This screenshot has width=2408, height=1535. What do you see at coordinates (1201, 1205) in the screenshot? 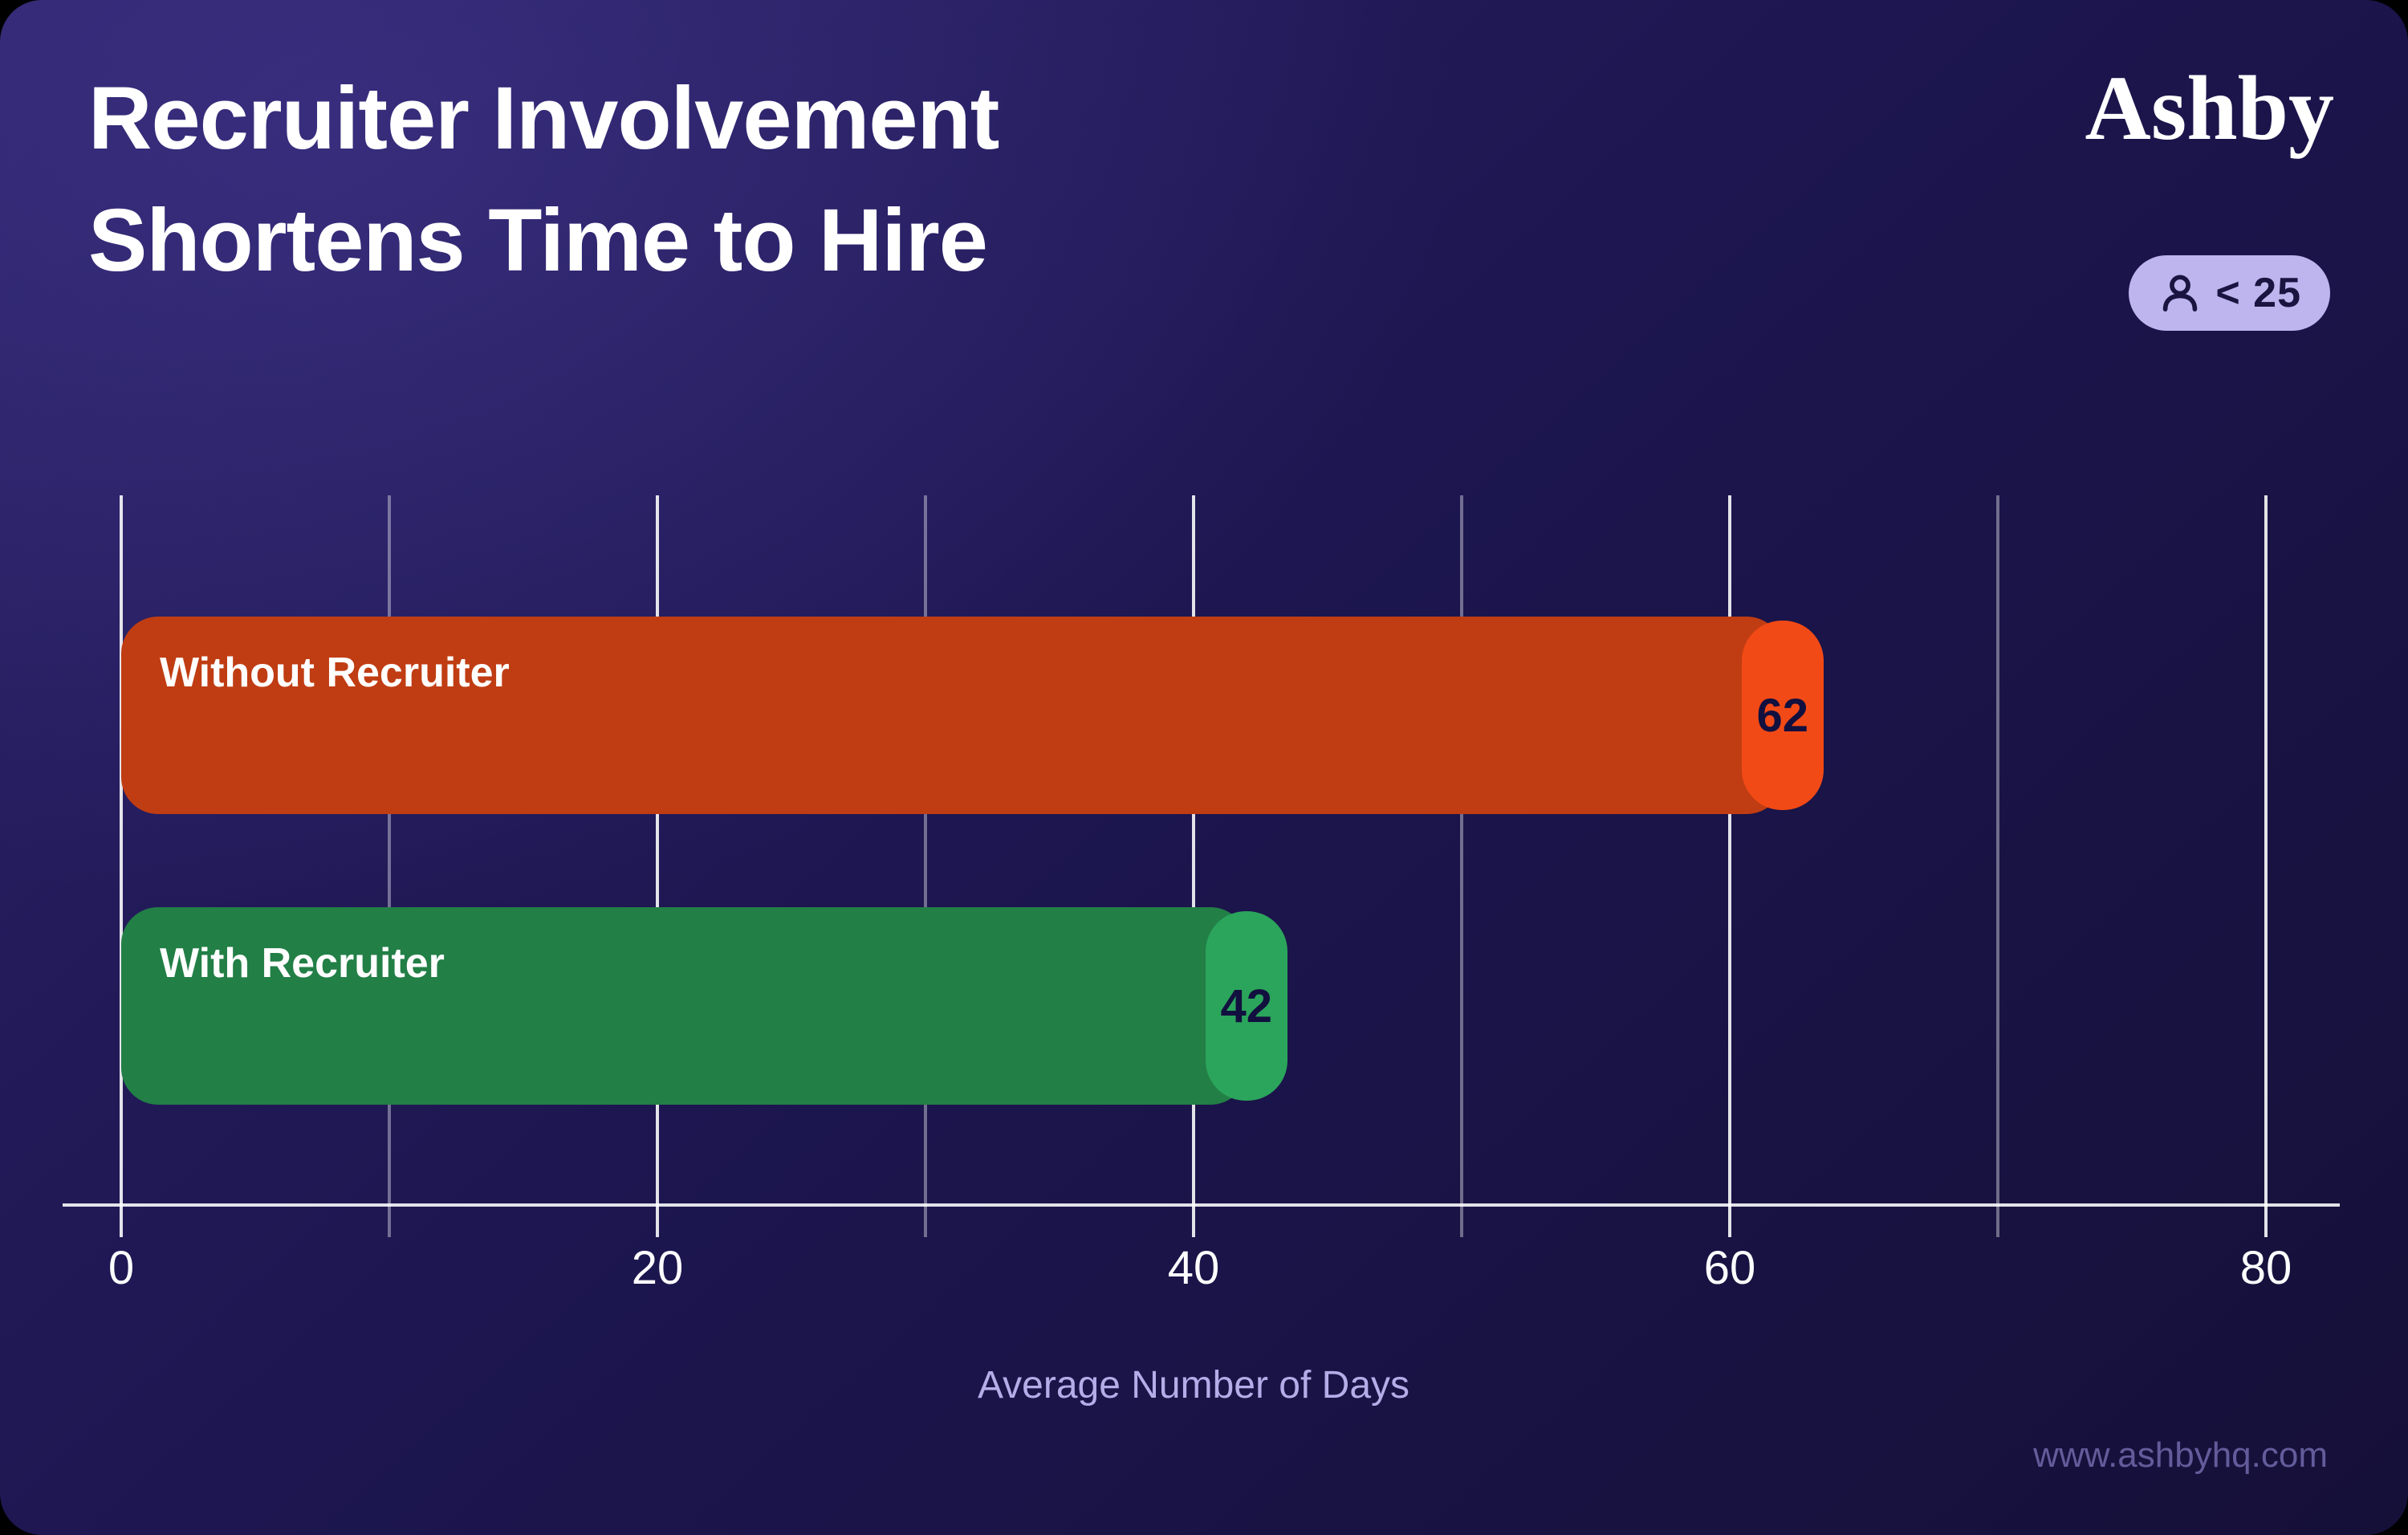
I see `x-axis-line` at bounding box center [1201, 1205].